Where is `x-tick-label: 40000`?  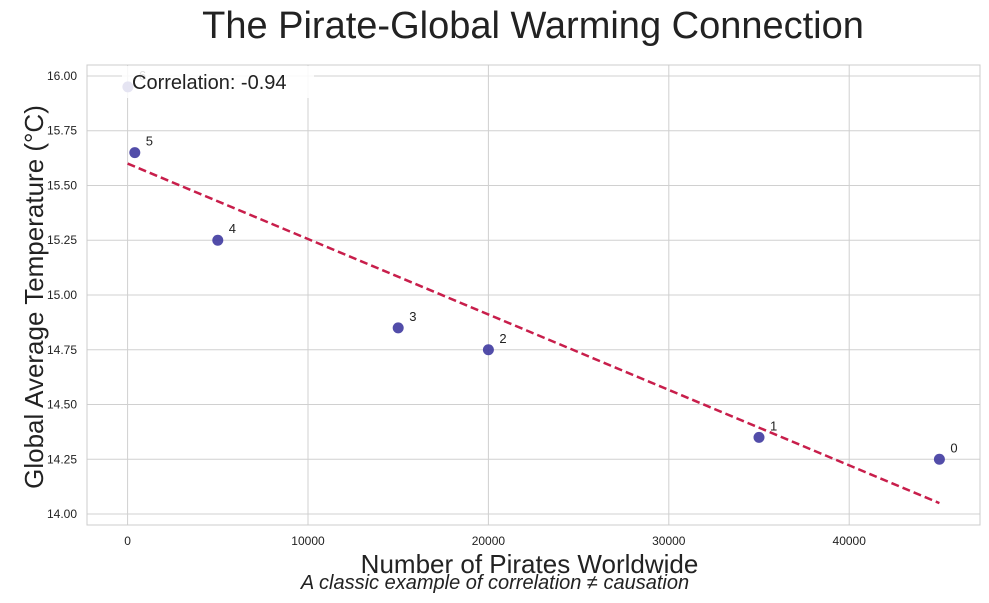
x-tick-label: 40000 is located at coordinates (850, 541).